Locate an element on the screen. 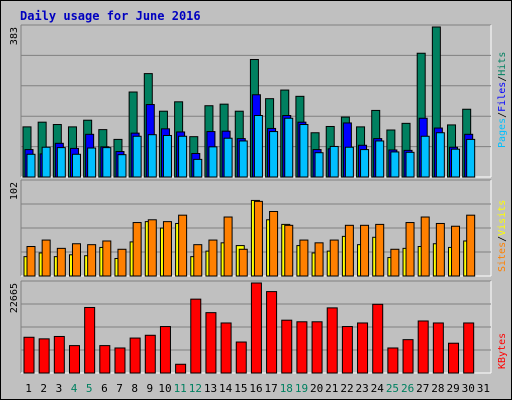  x-tick-label: 13 is located at coordinates (210, 388).